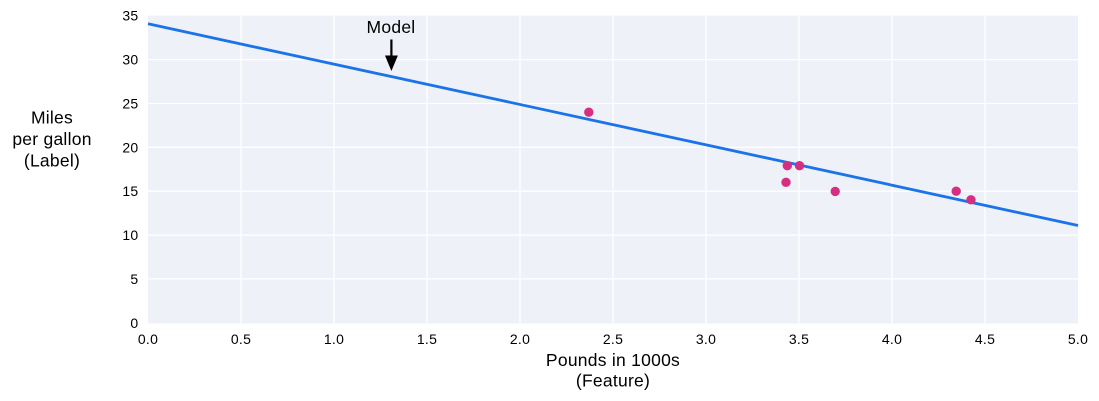 Image resolution: width=1099 pixels, height=401 pixels. Describe the element at coordinates (334, 339) in the screenshot. I see `svg-text: 1.0` at that location.